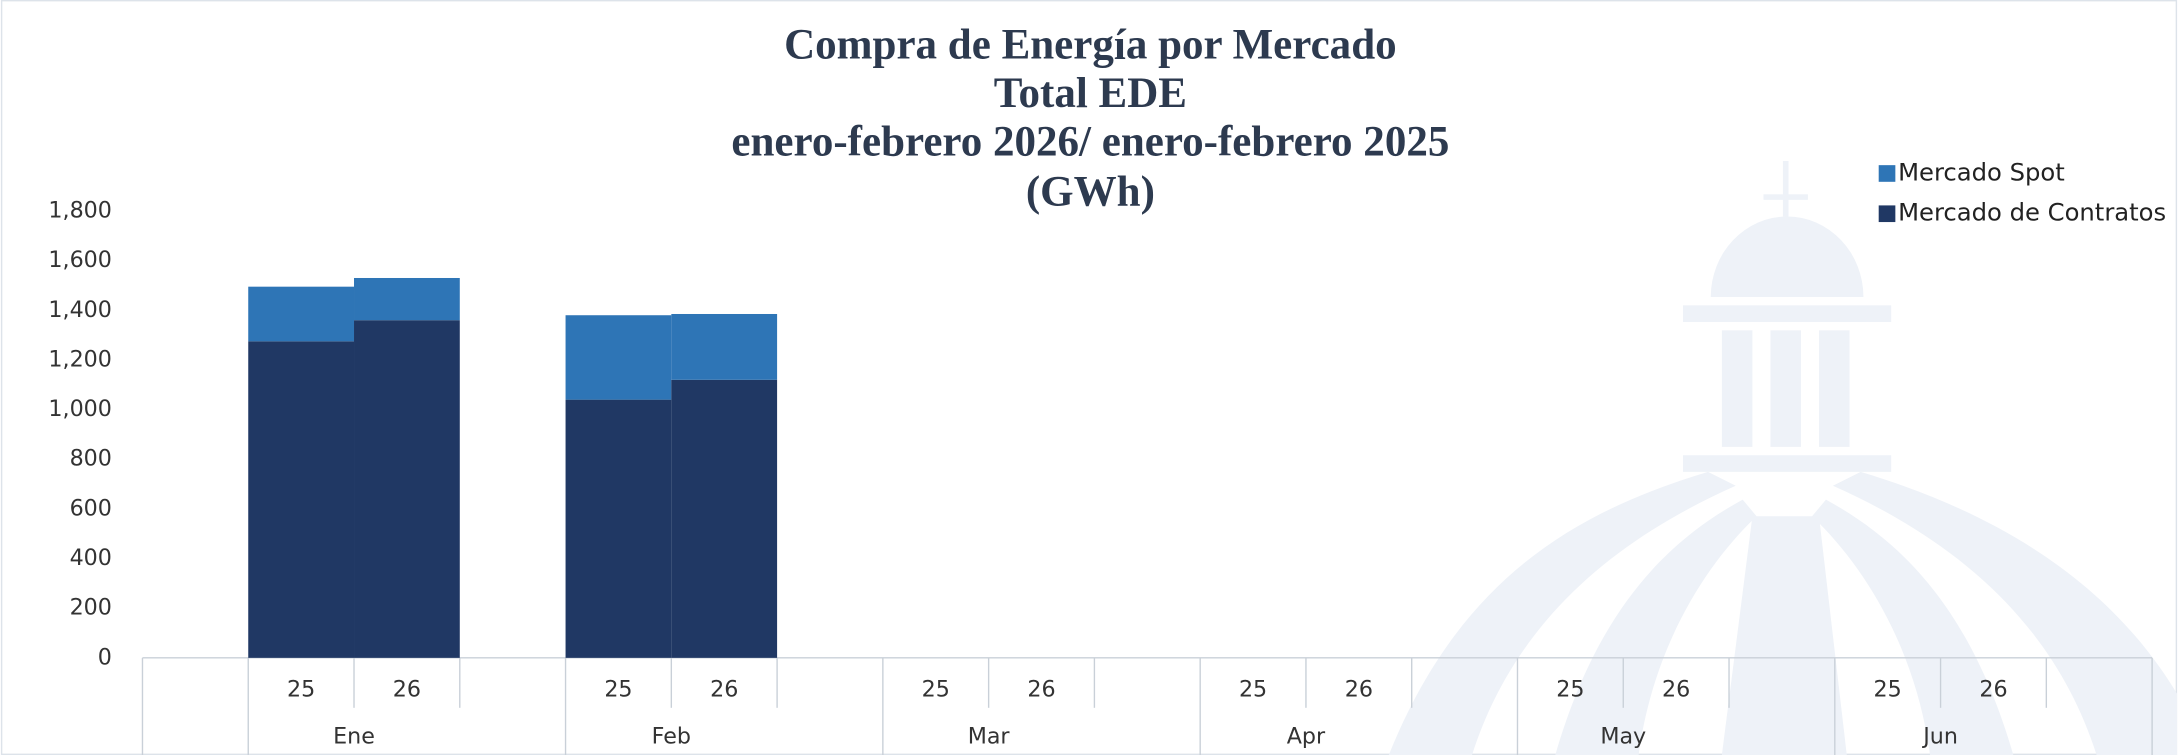 This screenshot has height=755, width=2178. What do you see at coordinates (1090, 192) in the screenshot?
I see `chart-title: (GWh)` at bounding box center [1090, 192].